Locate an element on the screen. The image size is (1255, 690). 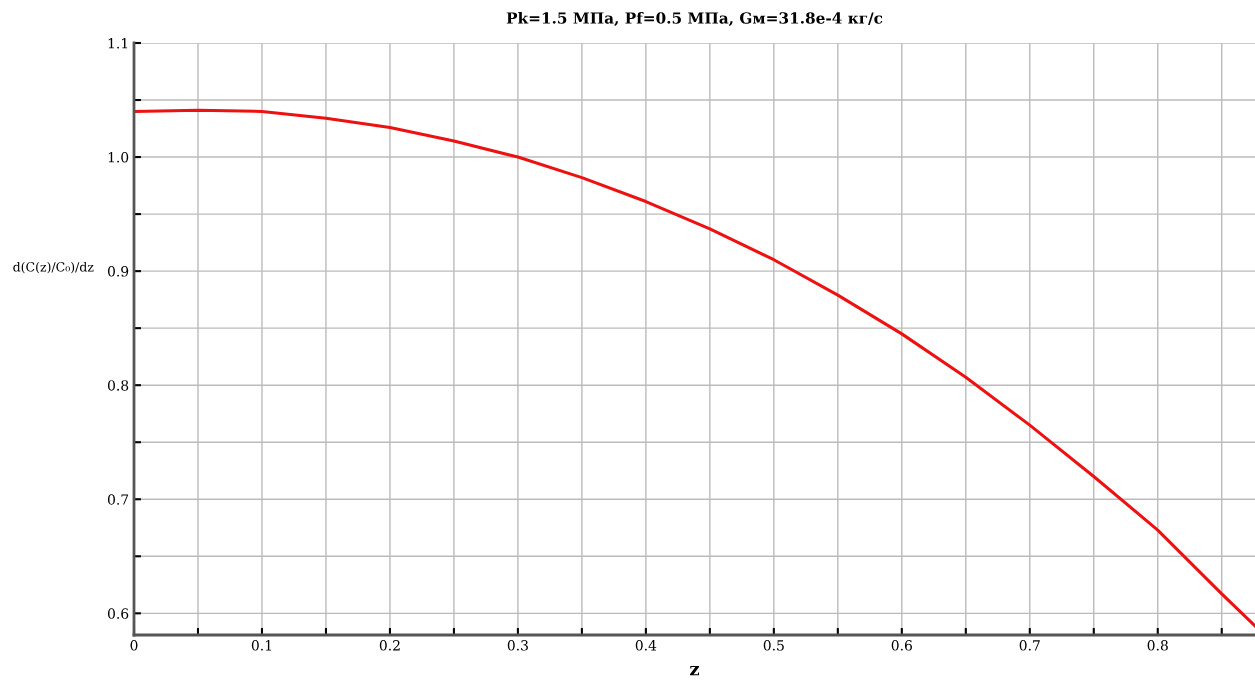
x-tick-label: 0.3 is located at coordinates (517, 645).